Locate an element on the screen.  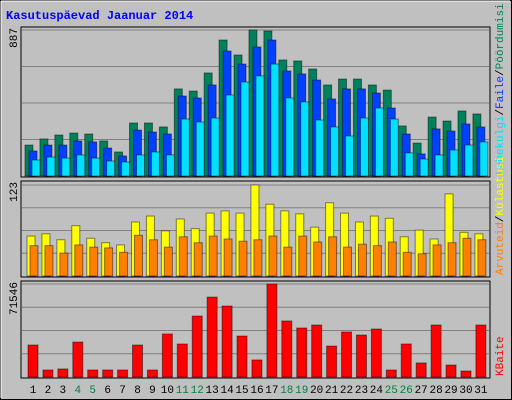
y-tick-label: 123 is located at coordinates (15, 192).